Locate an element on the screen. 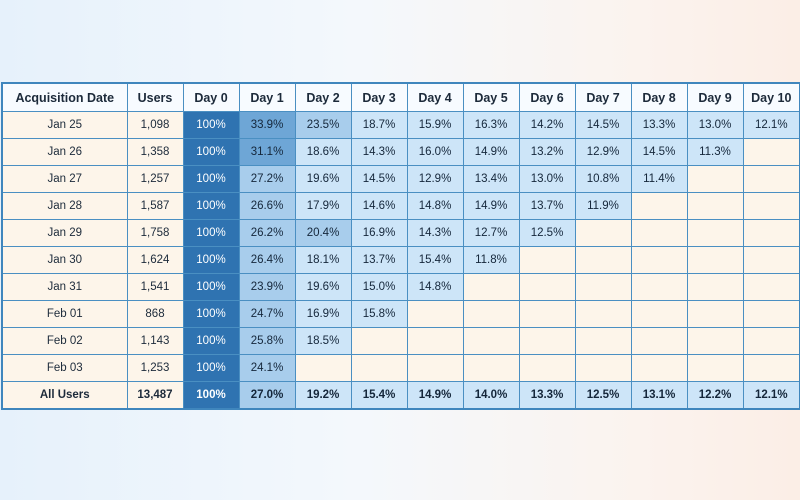 Image resolution: width=800 pixels, height=500 pixels. retention-cell: 17.9% is located at coordinates (323, 206).